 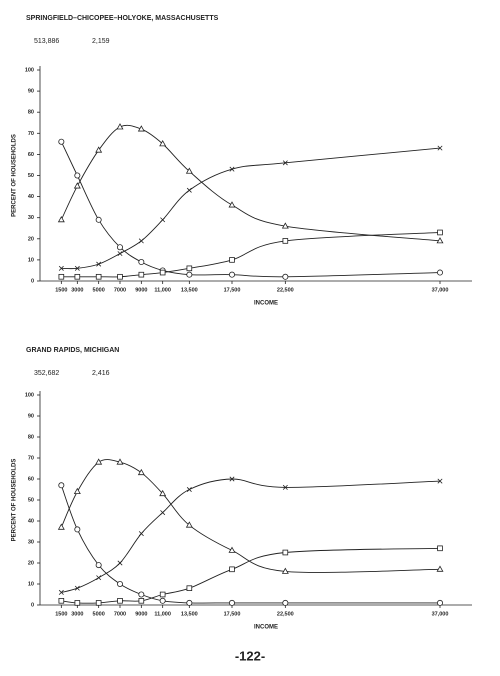 What do you see at coordinates (46, 373) in the screenshot?
I see `annotation: 352,682` at bounding box center [46, 373].